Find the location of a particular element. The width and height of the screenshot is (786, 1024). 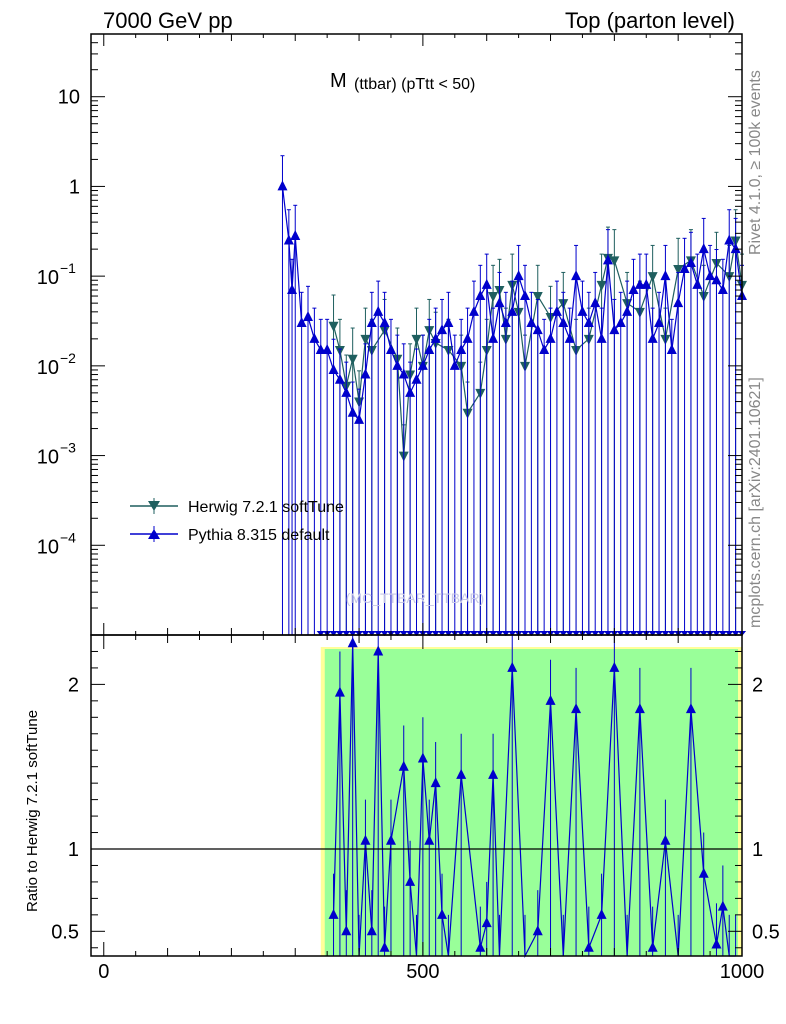

legend-marker-pythia is located at coordinates (154, 534).